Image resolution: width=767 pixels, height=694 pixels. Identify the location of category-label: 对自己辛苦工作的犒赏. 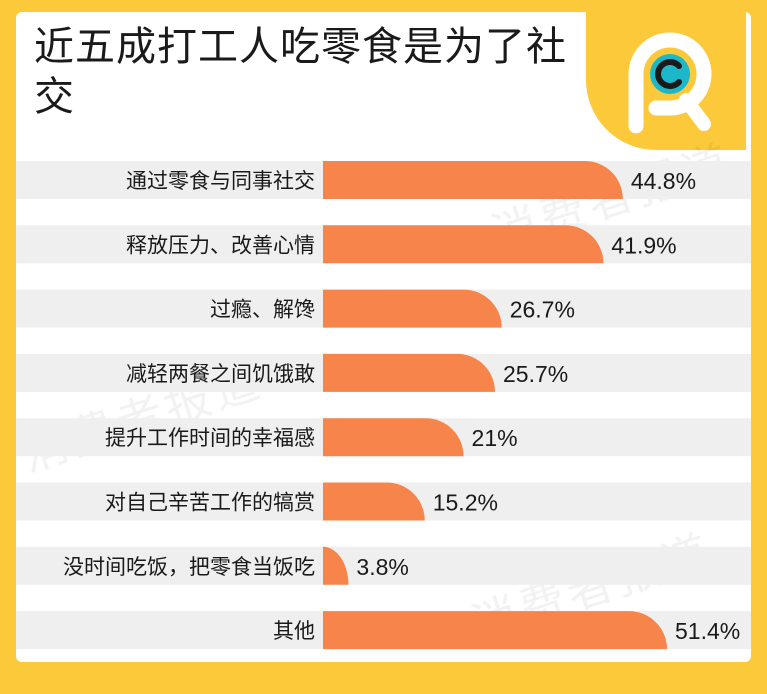
(210, 503).